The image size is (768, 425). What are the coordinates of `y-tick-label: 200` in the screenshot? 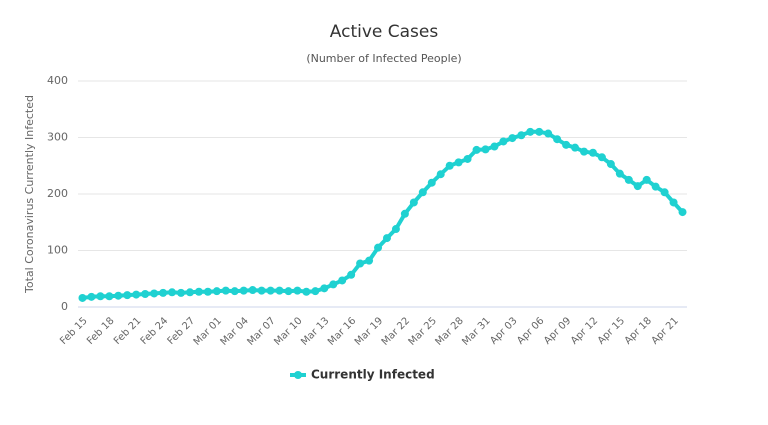 It's located at (57, 193).